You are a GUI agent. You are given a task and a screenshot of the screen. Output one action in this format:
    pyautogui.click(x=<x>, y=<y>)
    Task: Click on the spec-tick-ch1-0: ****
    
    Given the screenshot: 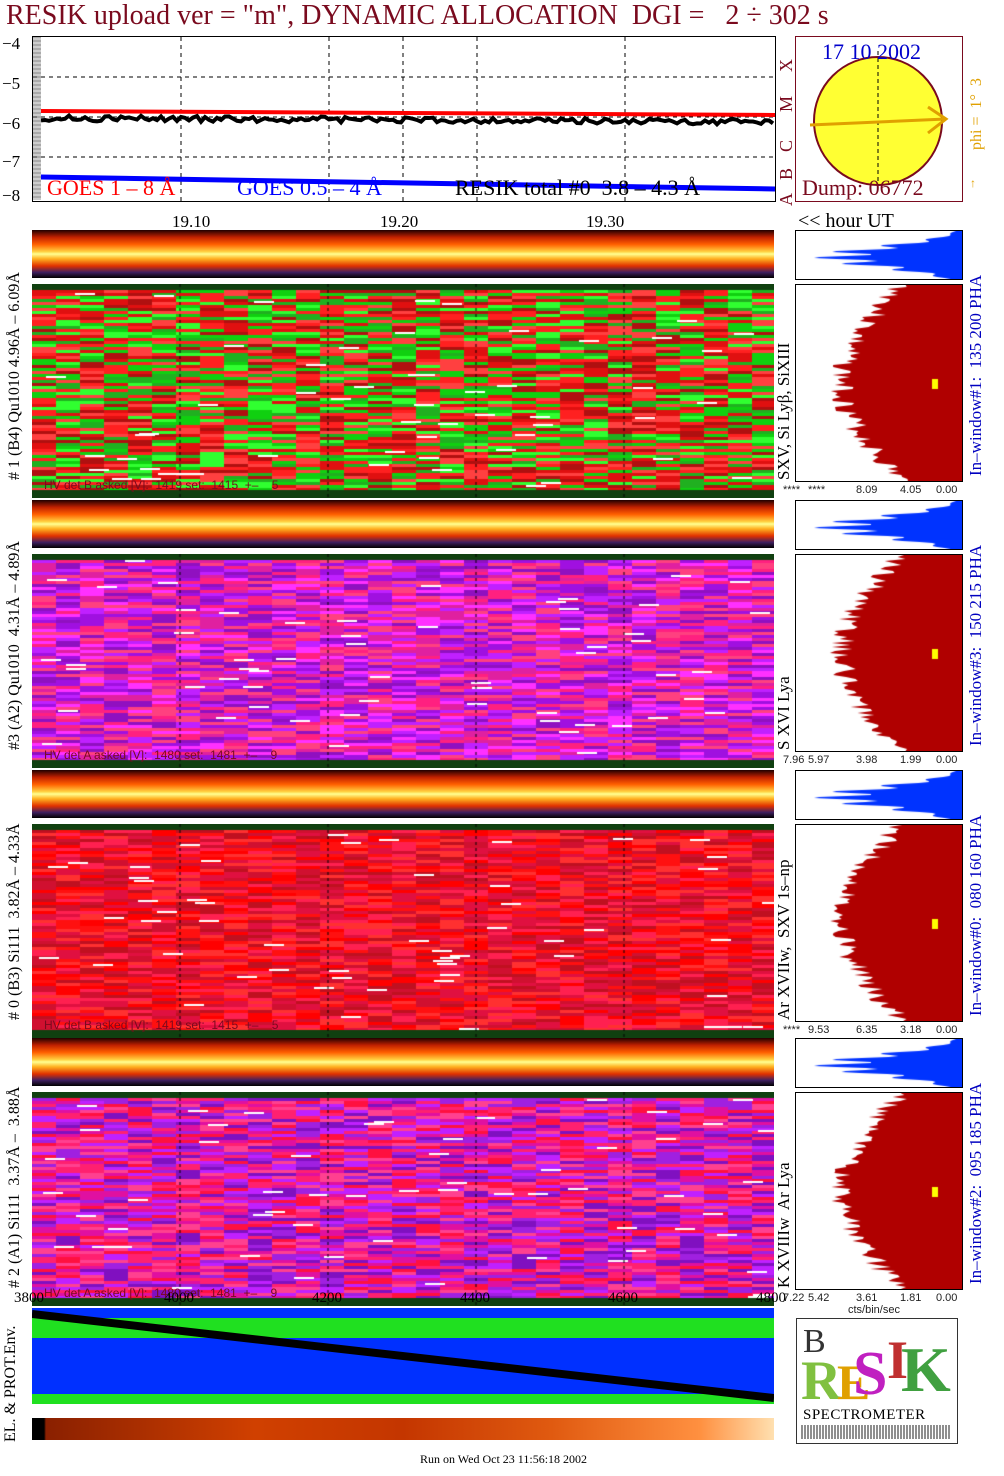 What is the action you would take?
    pyautogui.click(x=792, y=490)
    